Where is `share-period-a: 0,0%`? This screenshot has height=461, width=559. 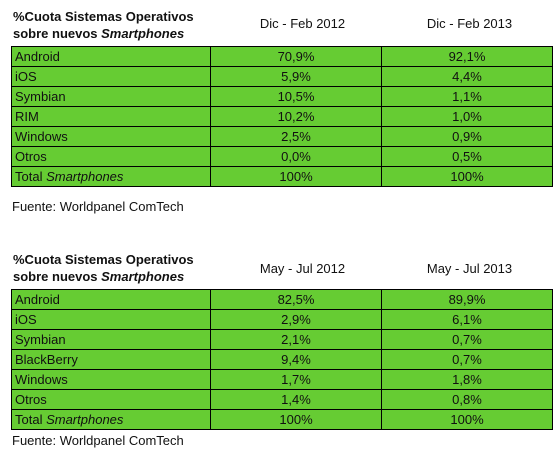
share-period-a: 0,0% is located at coordinates (296, 156).